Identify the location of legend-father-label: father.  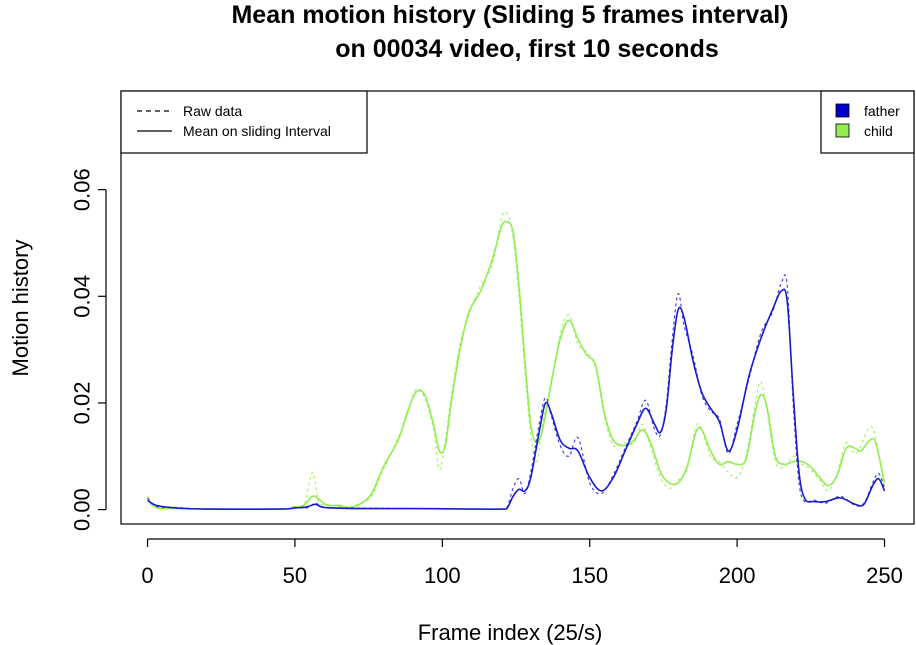
(882, 111).